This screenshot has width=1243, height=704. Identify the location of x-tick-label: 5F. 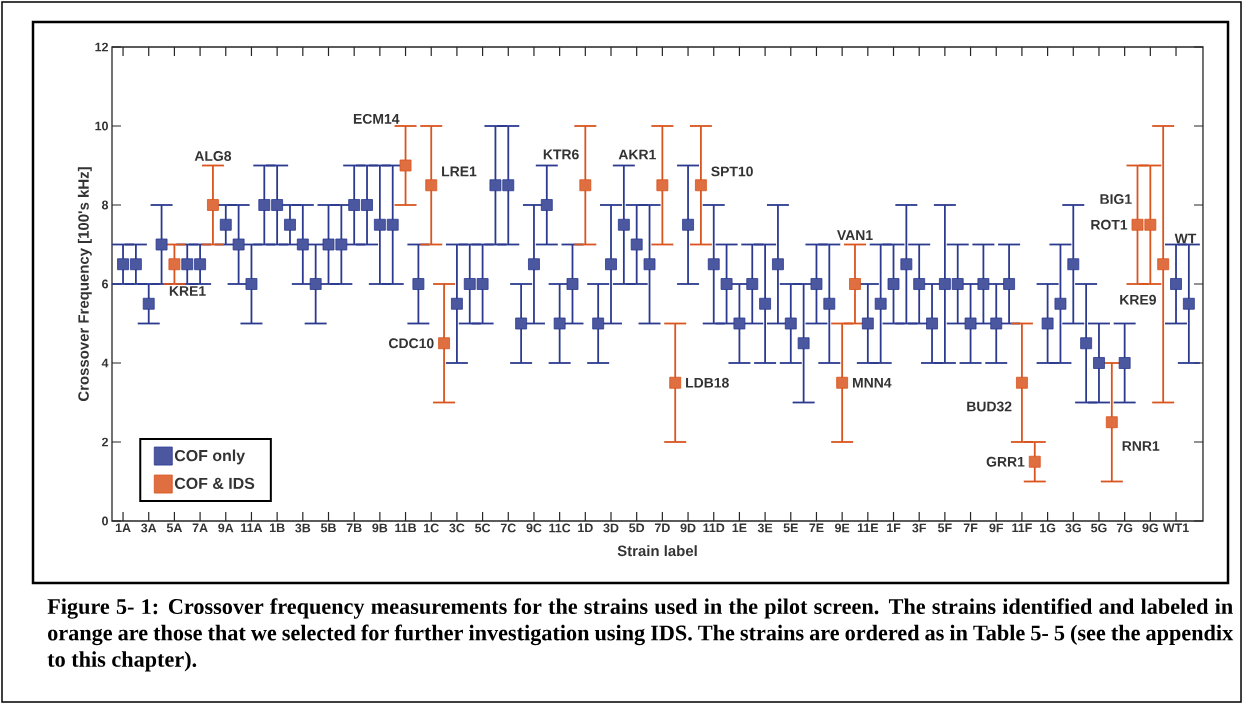
(945, 528).